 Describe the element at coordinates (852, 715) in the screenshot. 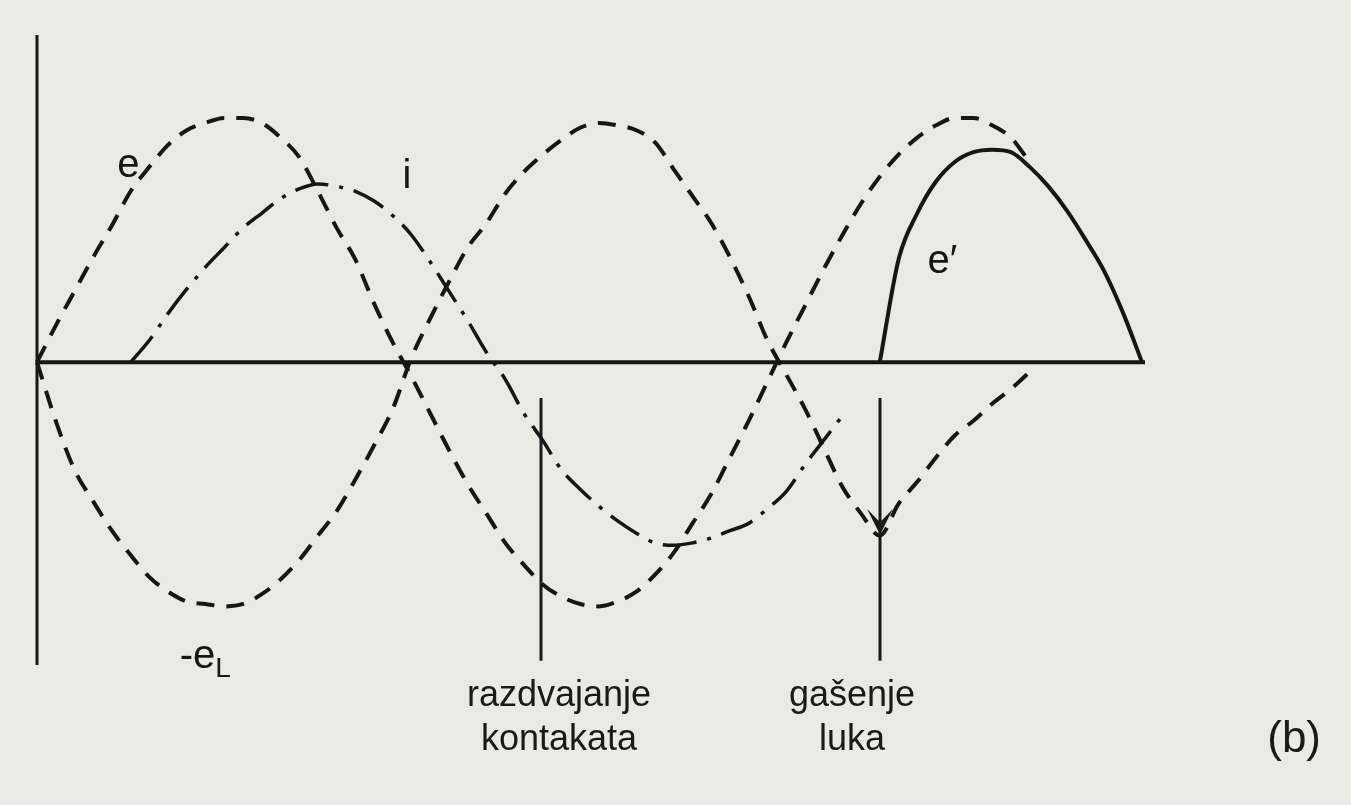

I see `text: gašenje luka` at that location.